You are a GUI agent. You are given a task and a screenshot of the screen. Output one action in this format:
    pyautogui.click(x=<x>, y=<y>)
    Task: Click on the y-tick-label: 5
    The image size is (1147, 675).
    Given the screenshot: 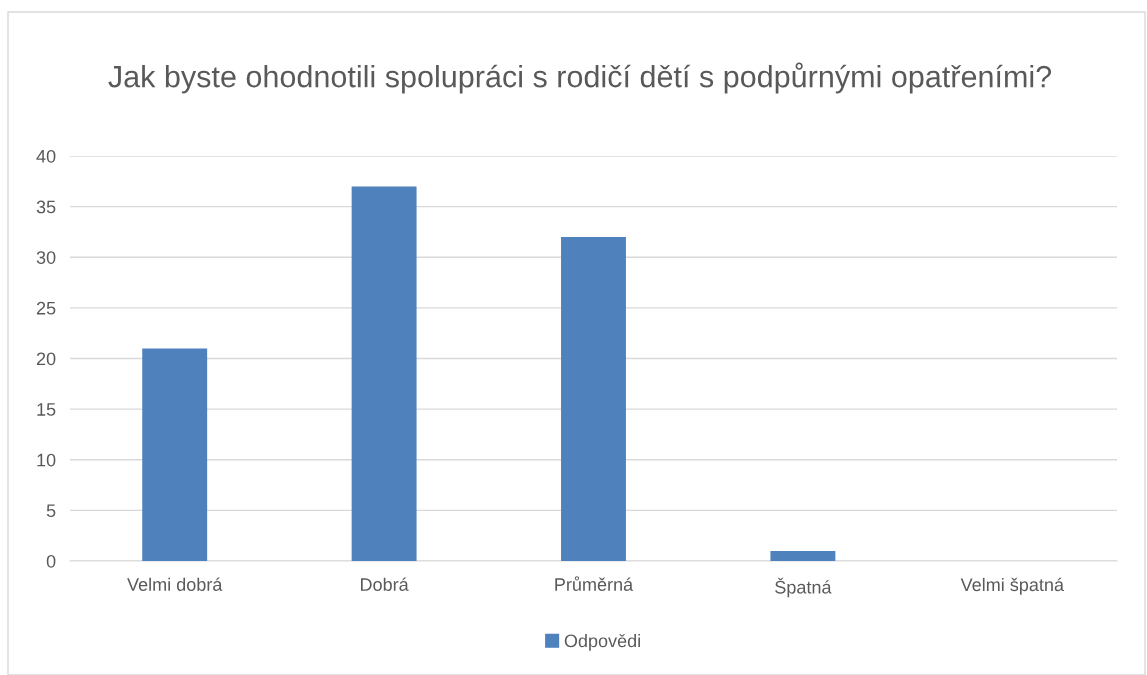 What is the action you would take?
    pyautogui.click(x=51, y=511)
    